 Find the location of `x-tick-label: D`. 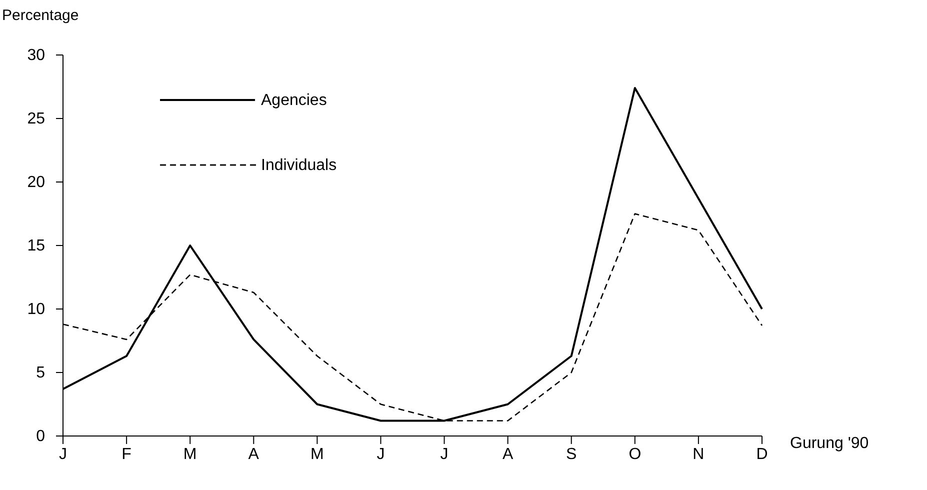

x-tick-label: D is located at coordinates (762, 454).